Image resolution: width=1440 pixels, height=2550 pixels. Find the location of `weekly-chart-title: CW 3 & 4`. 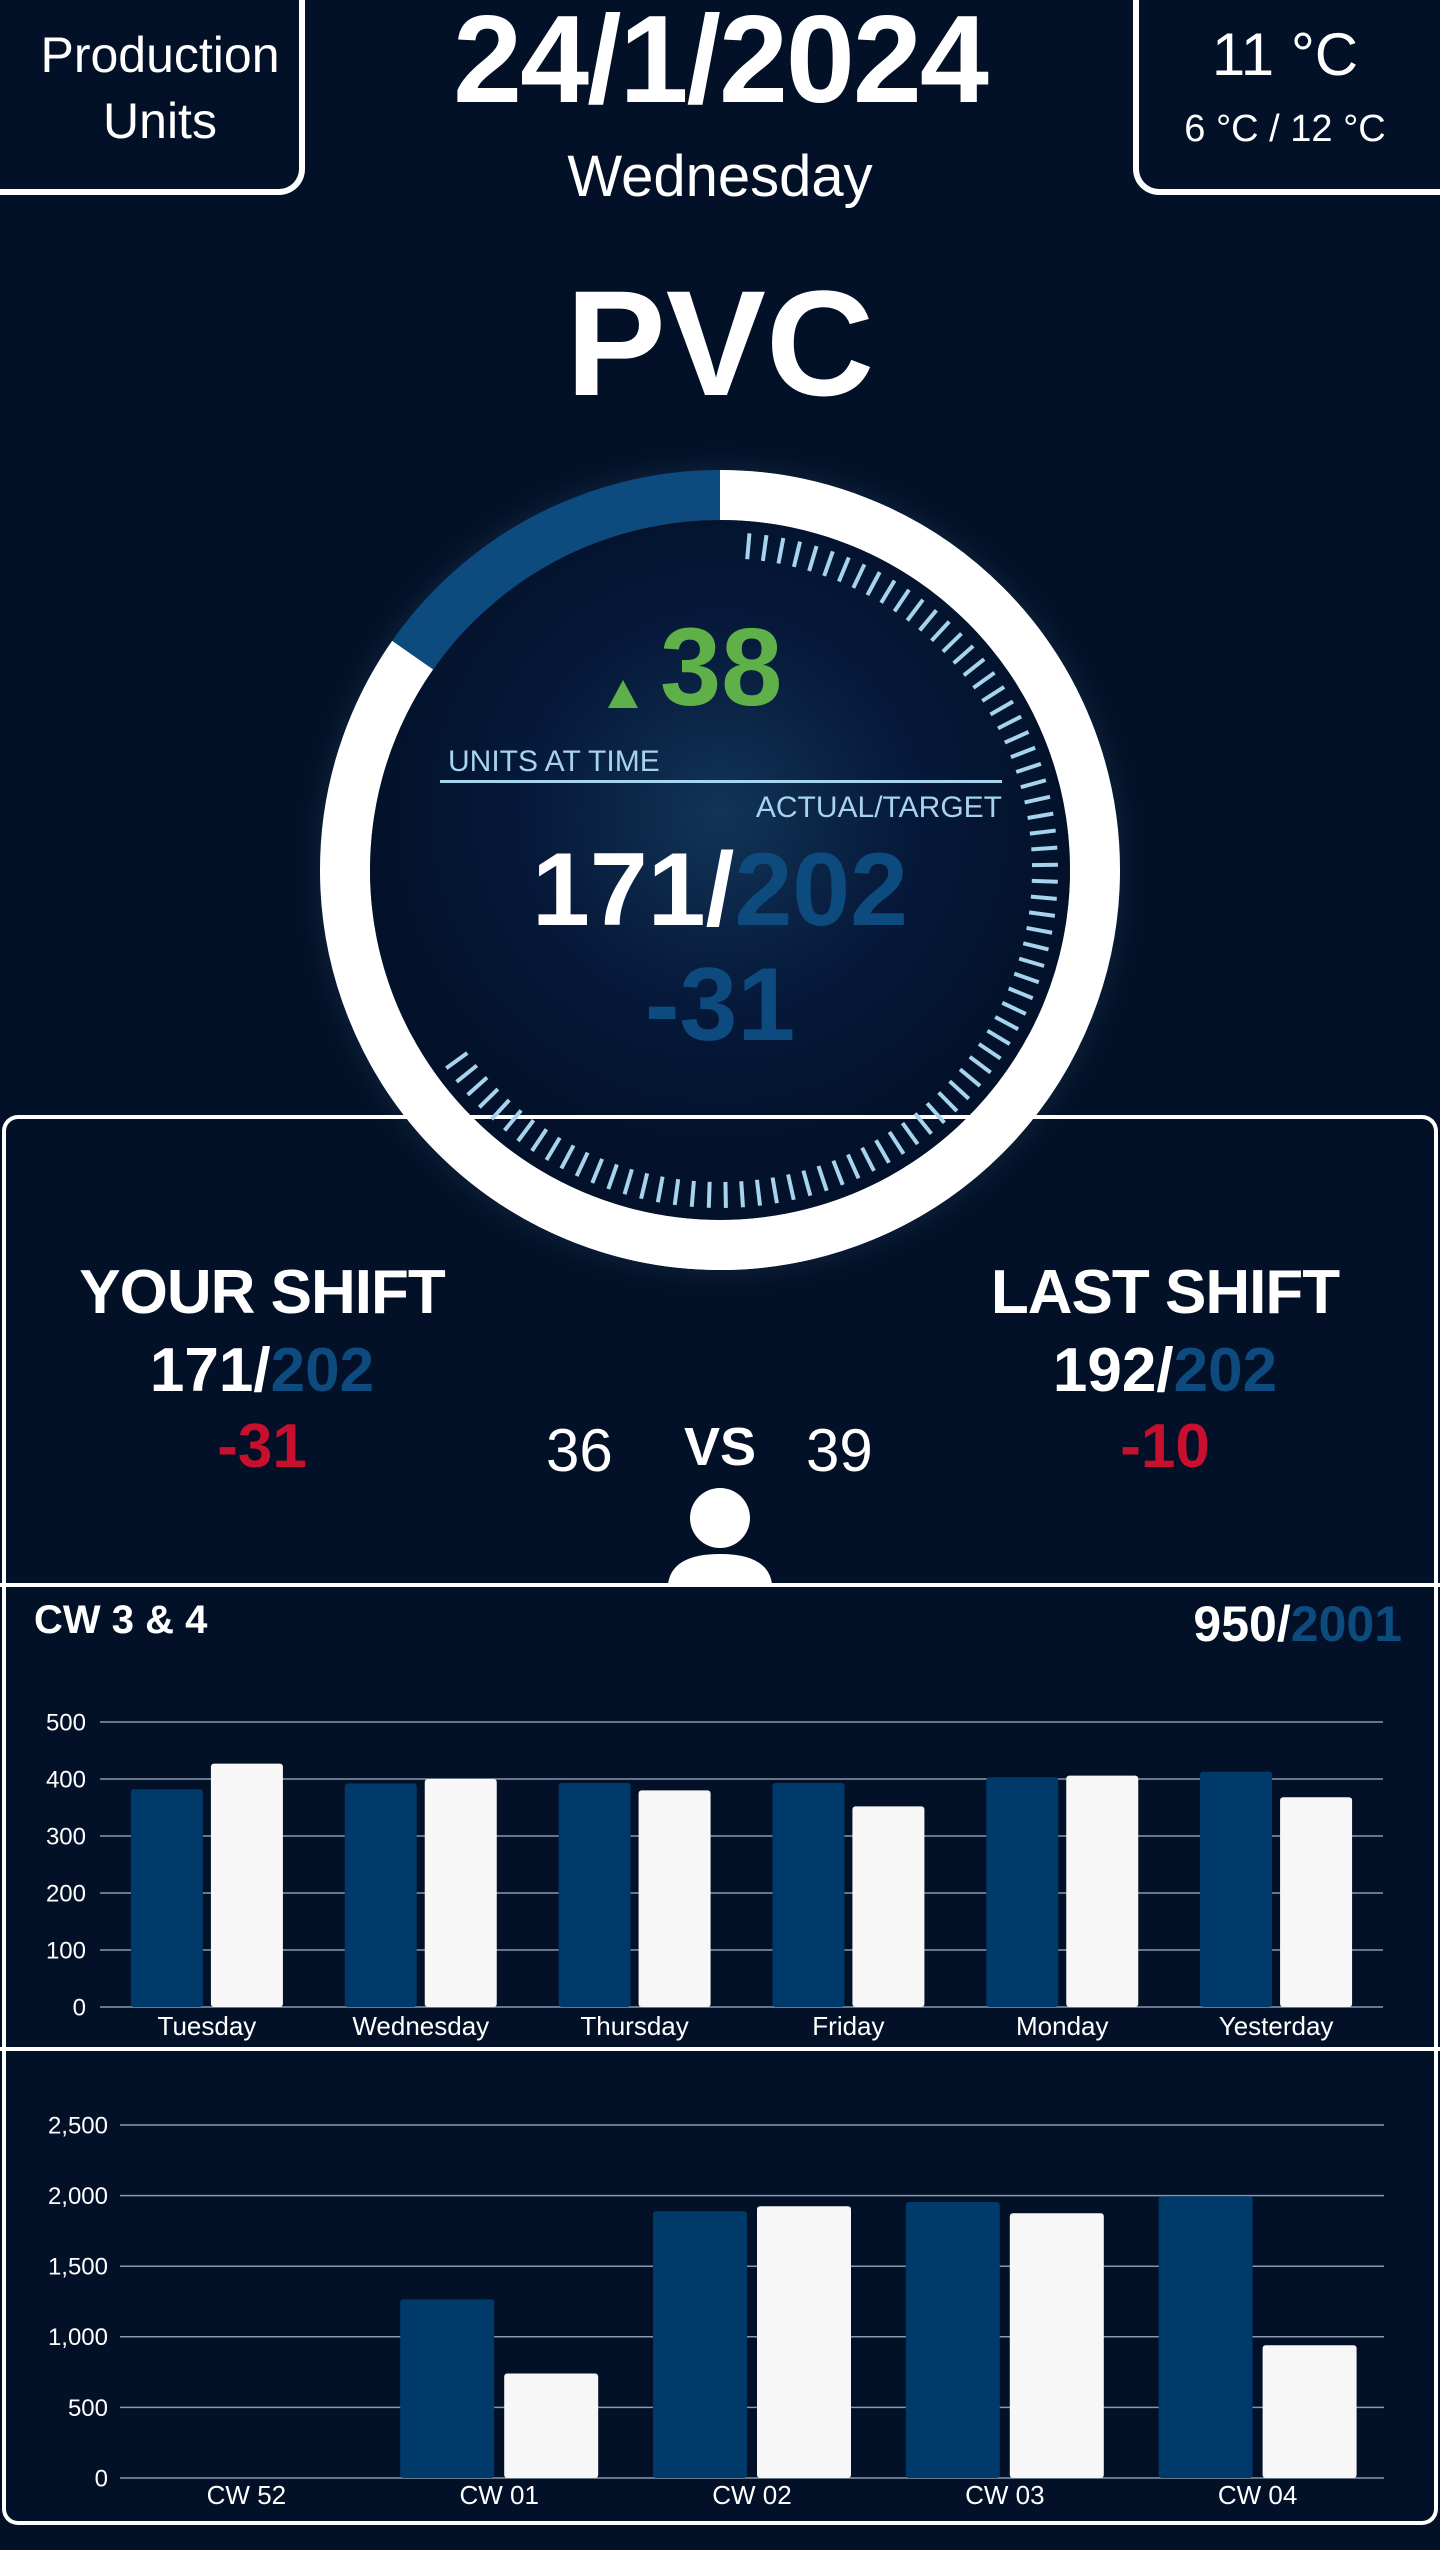

weekly-chart-title: CW 3 & 4 is located at coordinates (121, 1620).